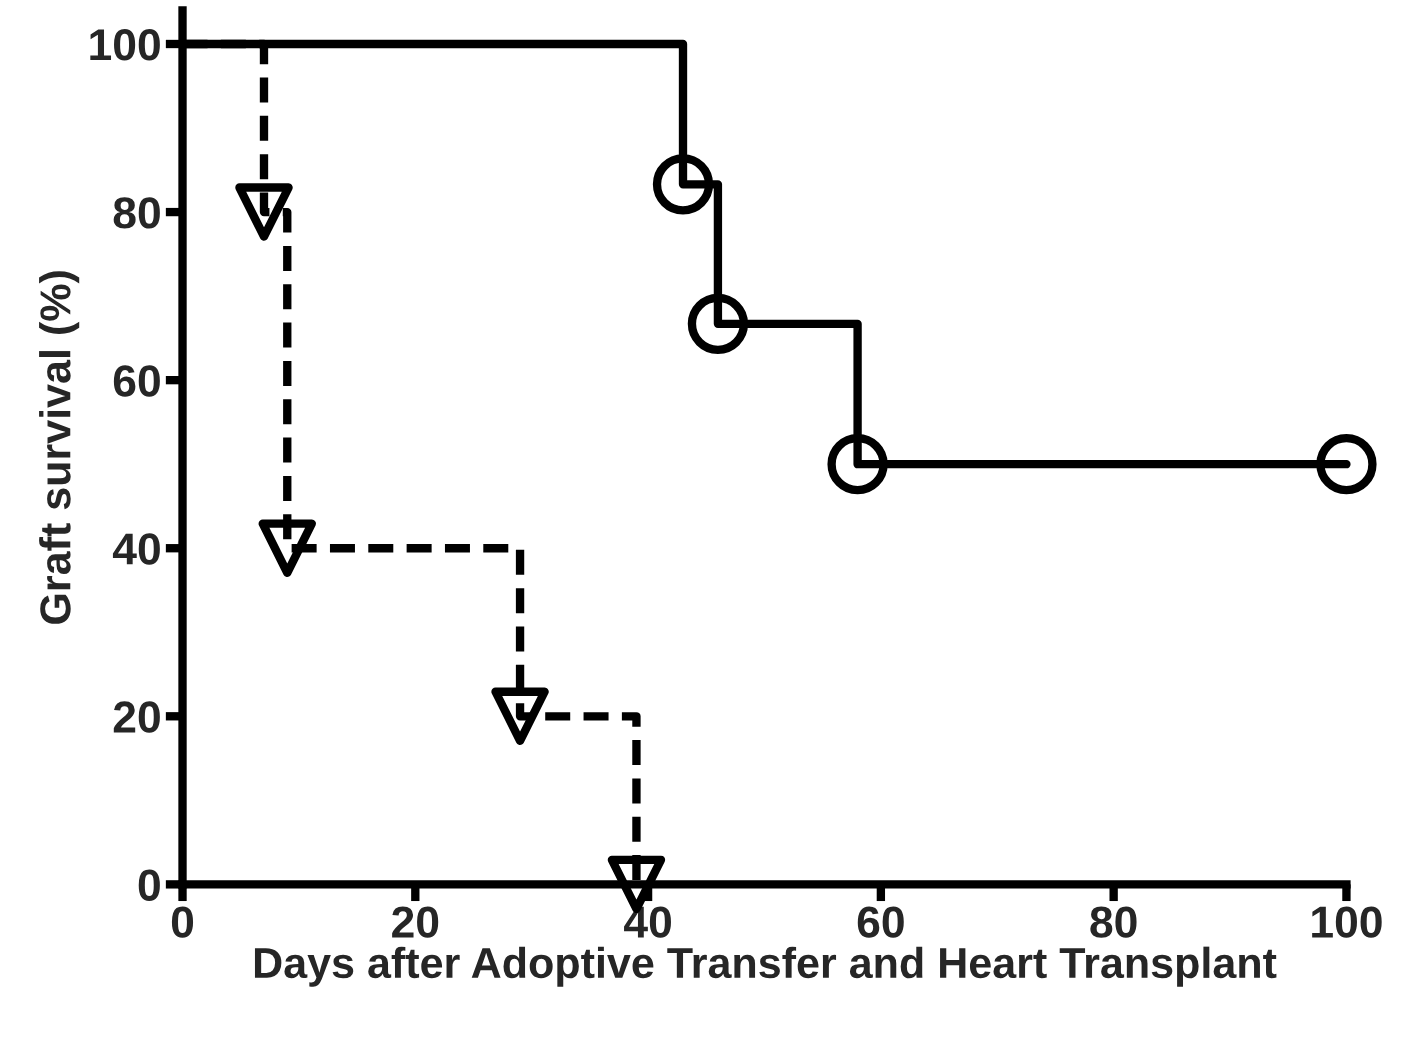 The width and height of the screenshot is (1404, 1038). I want to click on y-axis-title: Graft survival (%), so click(59, 447).